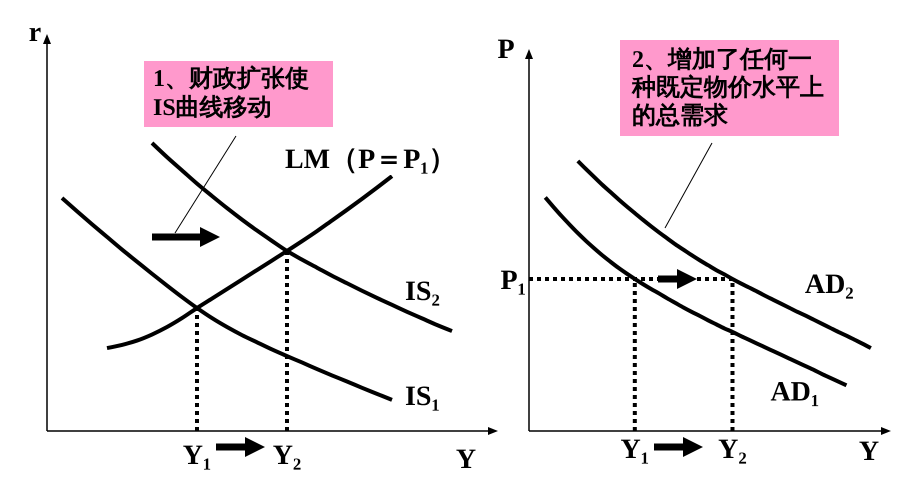 The width and height of the screenshot is (911, 493). What do you see at coordinates (728, 88) in the screenshot?
I see `text: 2、增加了任何一种既定物价水平上的总需求` at bounding box center [728, 88].